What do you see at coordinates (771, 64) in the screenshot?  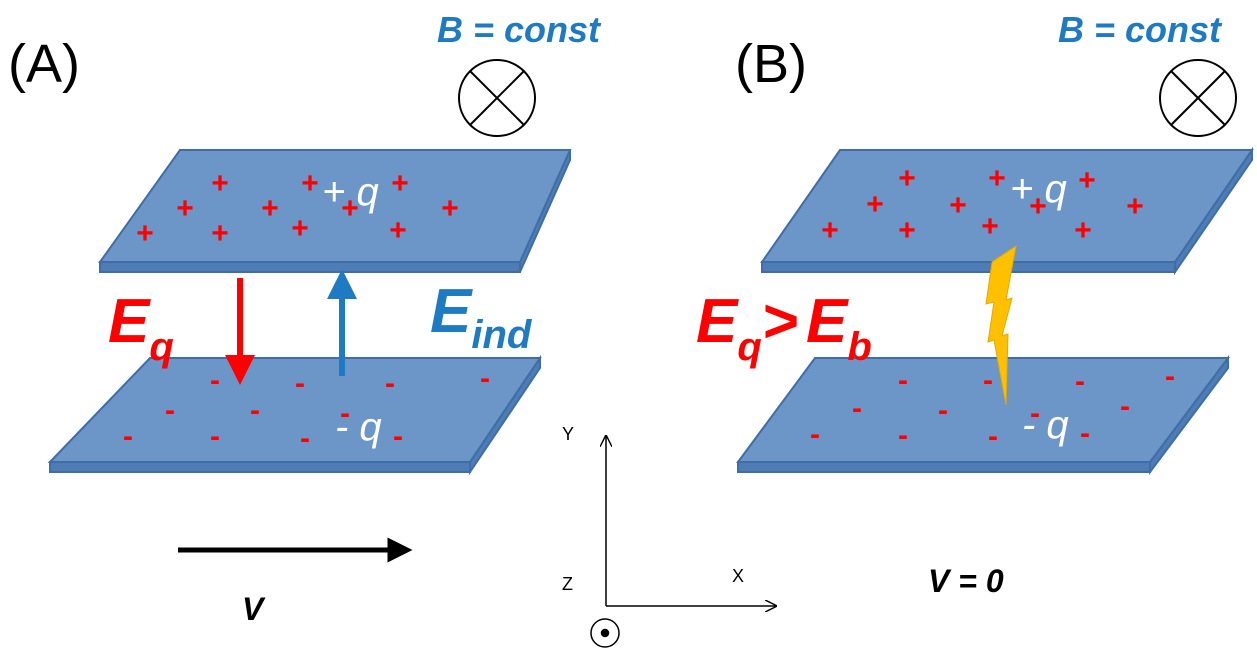 I see `panel-label: (B)` at bounding box center [771, 64].